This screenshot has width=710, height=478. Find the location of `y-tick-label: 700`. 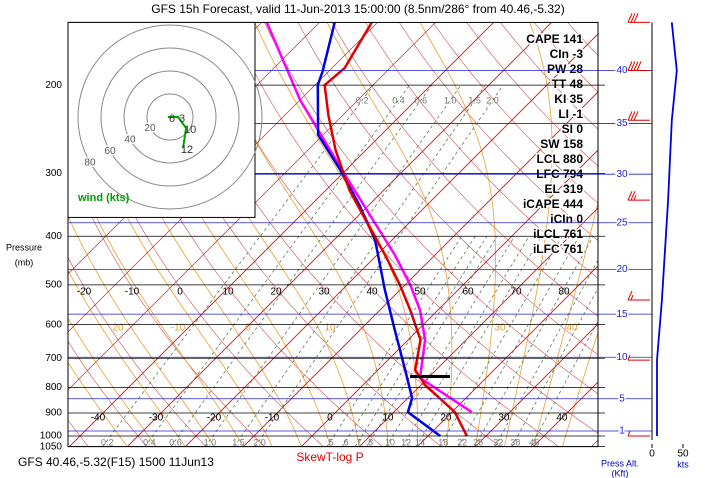

y-tick-label: 700 is located at coordinates (53, 358).